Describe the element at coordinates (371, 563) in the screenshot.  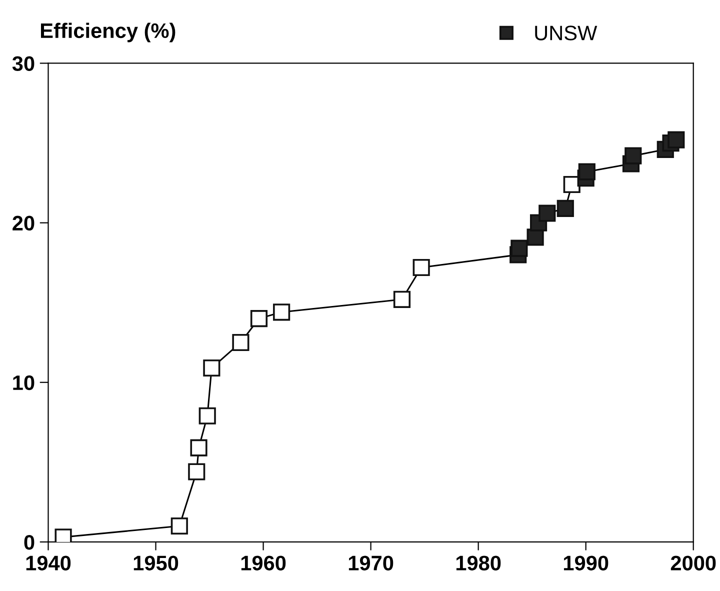
I see `x-tick-label: 1970` at that location.